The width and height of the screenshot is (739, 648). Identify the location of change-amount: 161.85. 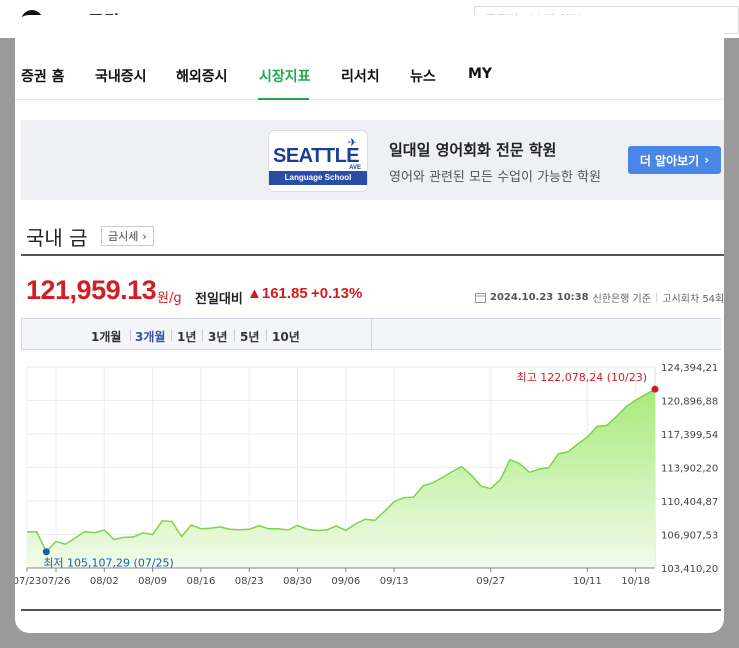
(284, 293).